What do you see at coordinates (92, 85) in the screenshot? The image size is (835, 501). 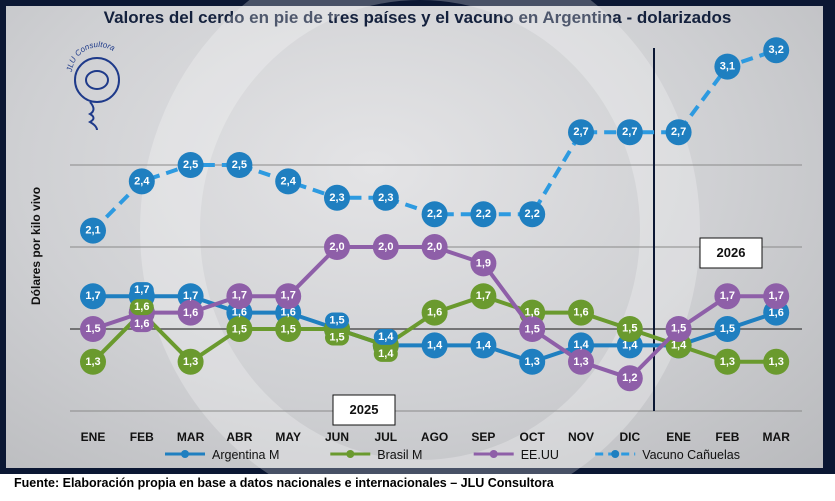 I see `jlu-logo: JLU Consultora` at bounding box center [92, 85].